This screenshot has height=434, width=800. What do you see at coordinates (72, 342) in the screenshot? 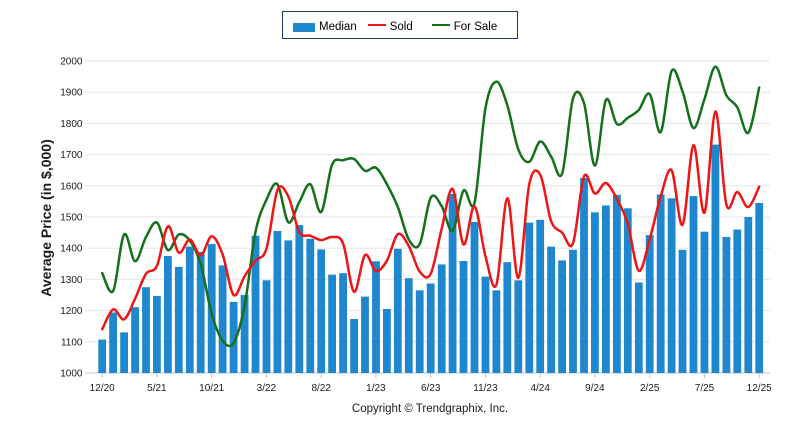
I see `svg-text: 1100` at bounding box center [72, 342].